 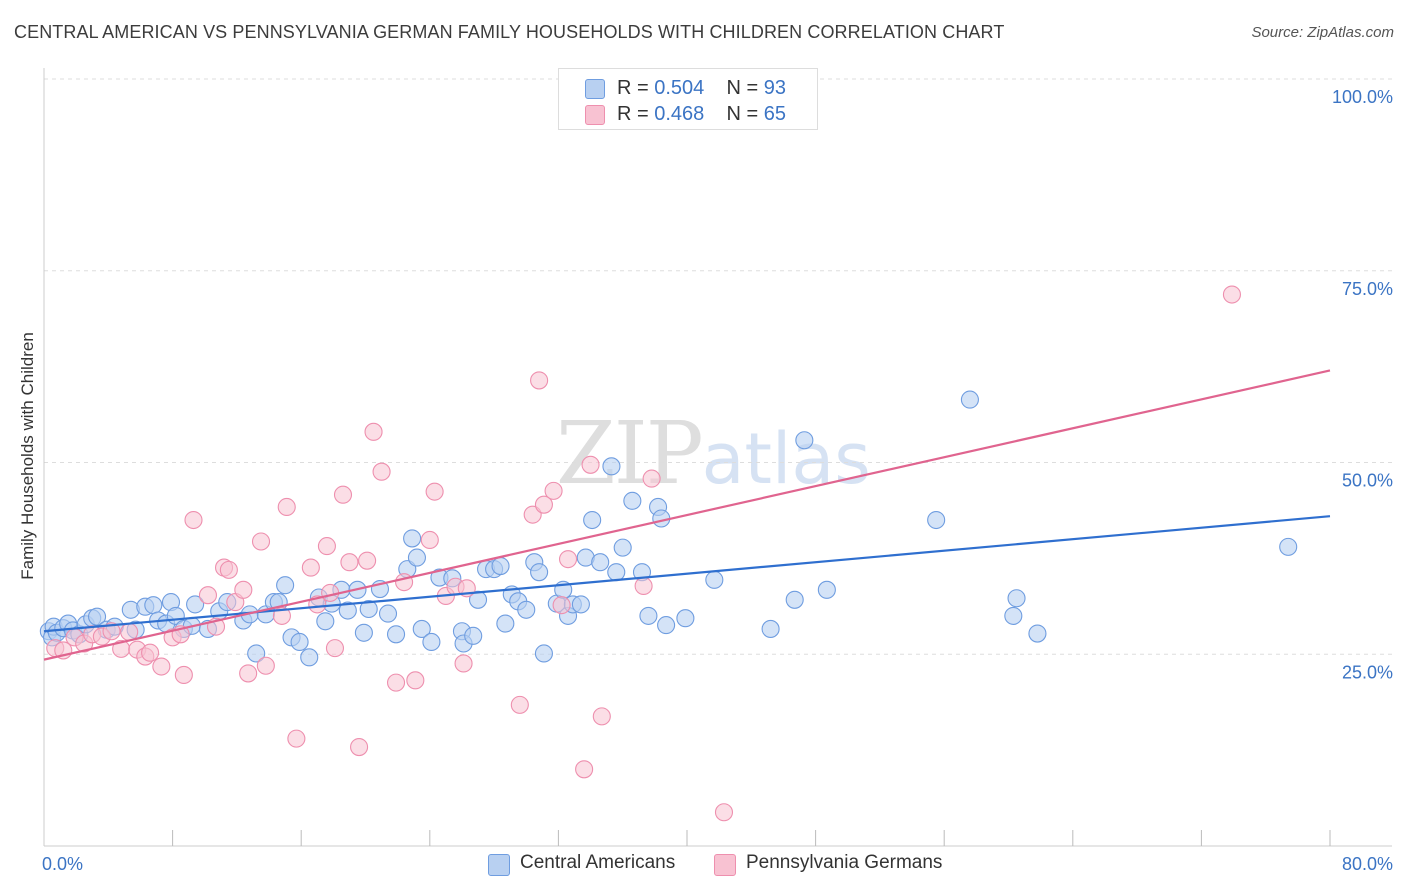 What do you see at coordinates (62, 864) in the screenshot?
I see `x-tick-label: 0.0%` at bounding box center [62, 864].